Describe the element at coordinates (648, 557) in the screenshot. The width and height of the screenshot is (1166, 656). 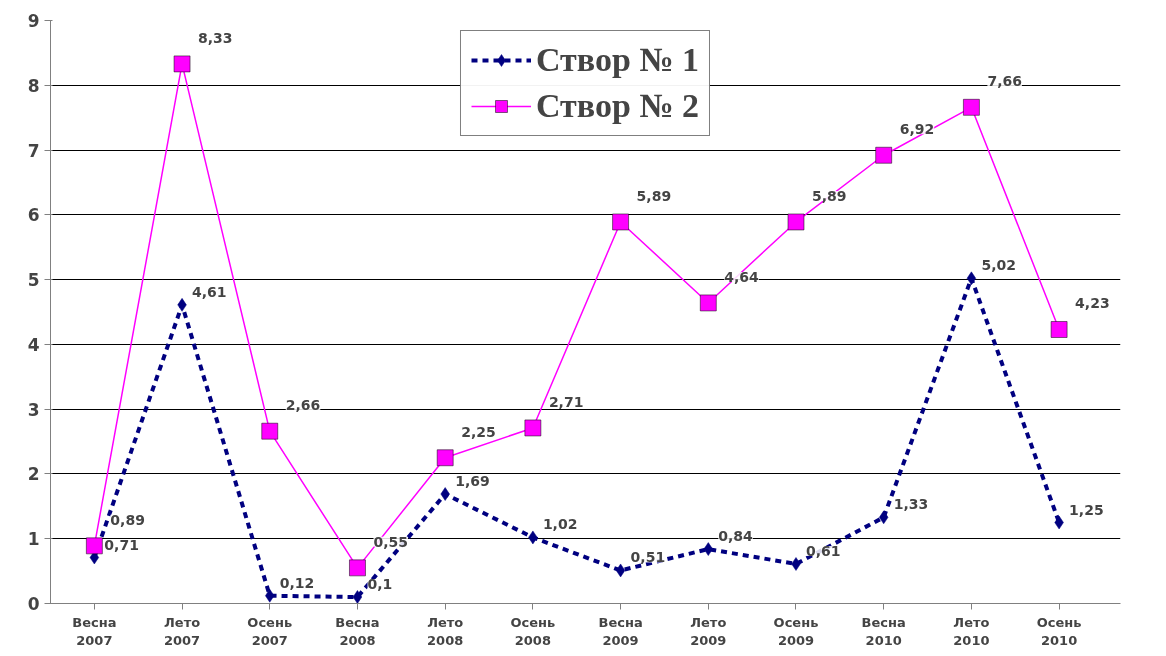
I see `data-label: 0,51` at that location.